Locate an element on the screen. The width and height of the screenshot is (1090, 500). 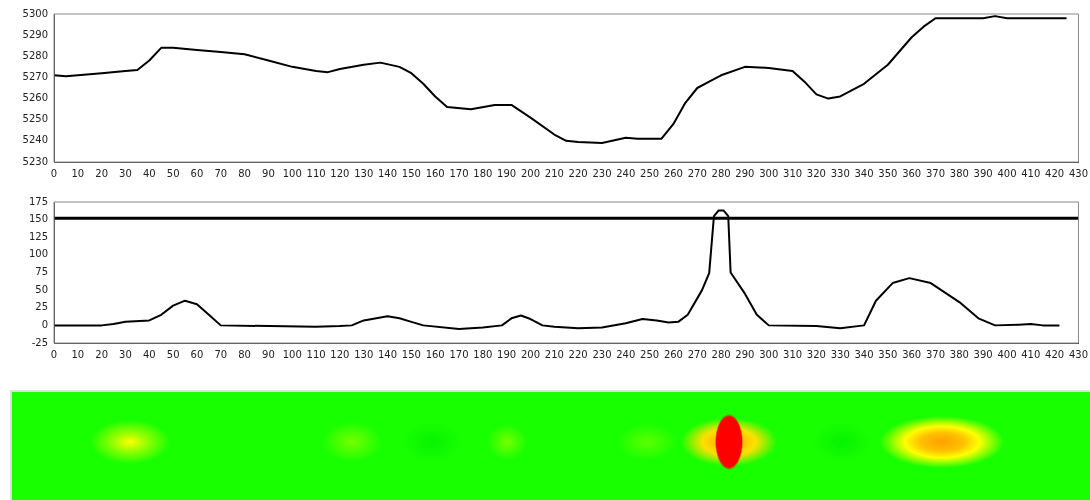
y-tick-label: 50 is located at coordinates (41, 289).